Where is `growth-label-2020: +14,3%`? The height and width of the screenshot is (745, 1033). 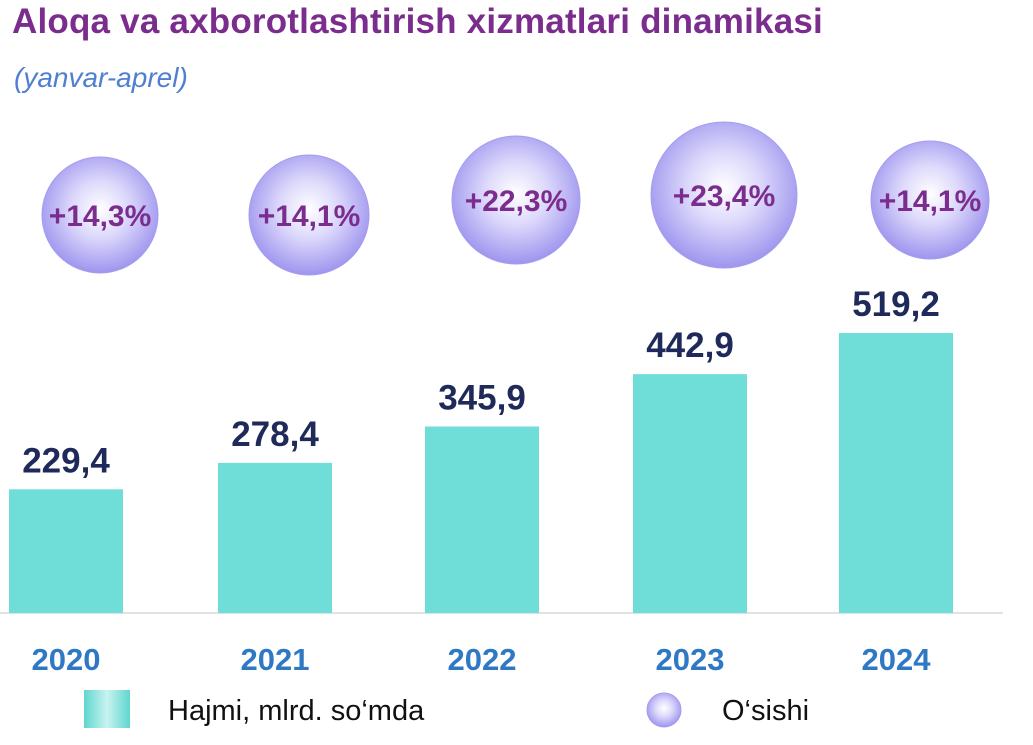 growth-label-2020: +14,3% is located at coordinates (100, 216).